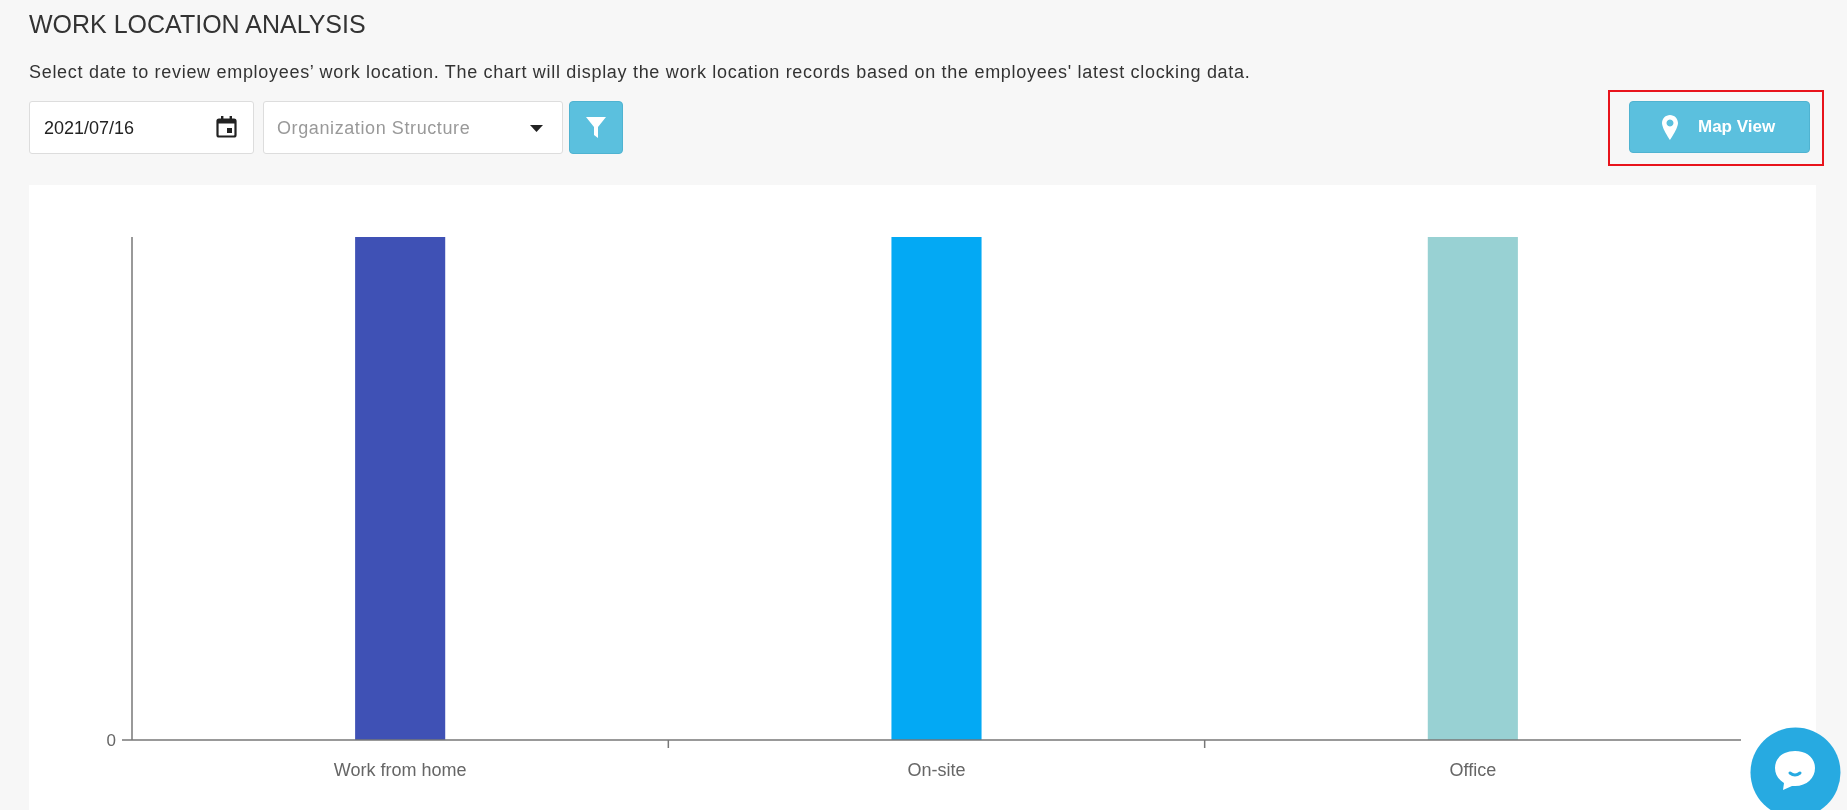  I want to click on x-tick-label: Office, so click(1473, 770).